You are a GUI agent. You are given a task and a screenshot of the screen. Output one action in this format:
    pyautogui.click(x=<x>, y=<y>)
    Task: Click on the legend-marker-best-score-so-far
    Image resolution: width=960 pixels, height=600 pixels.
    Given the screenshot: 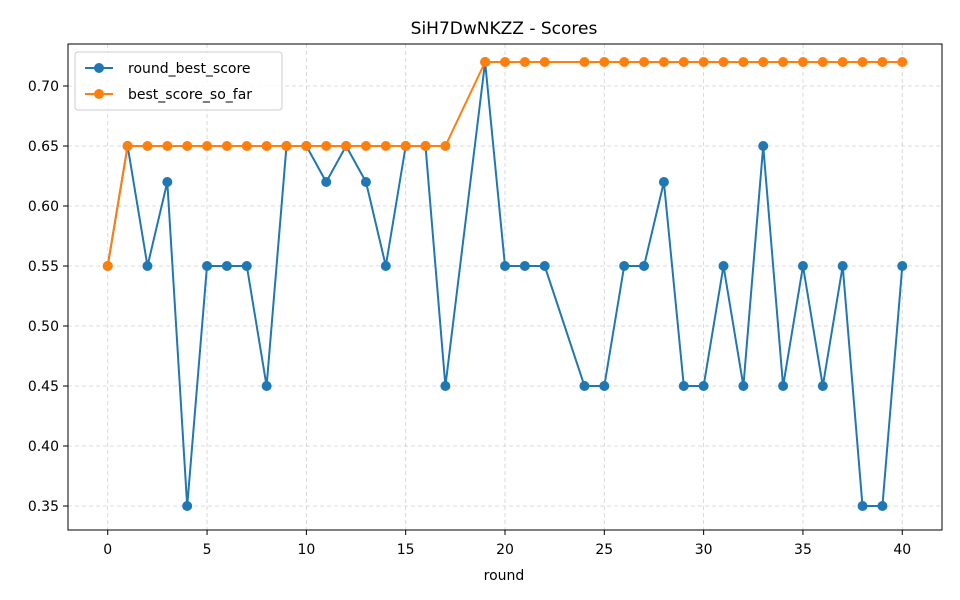 What is the action you would take?
    pyautogui.click(x=99, y=94)
    